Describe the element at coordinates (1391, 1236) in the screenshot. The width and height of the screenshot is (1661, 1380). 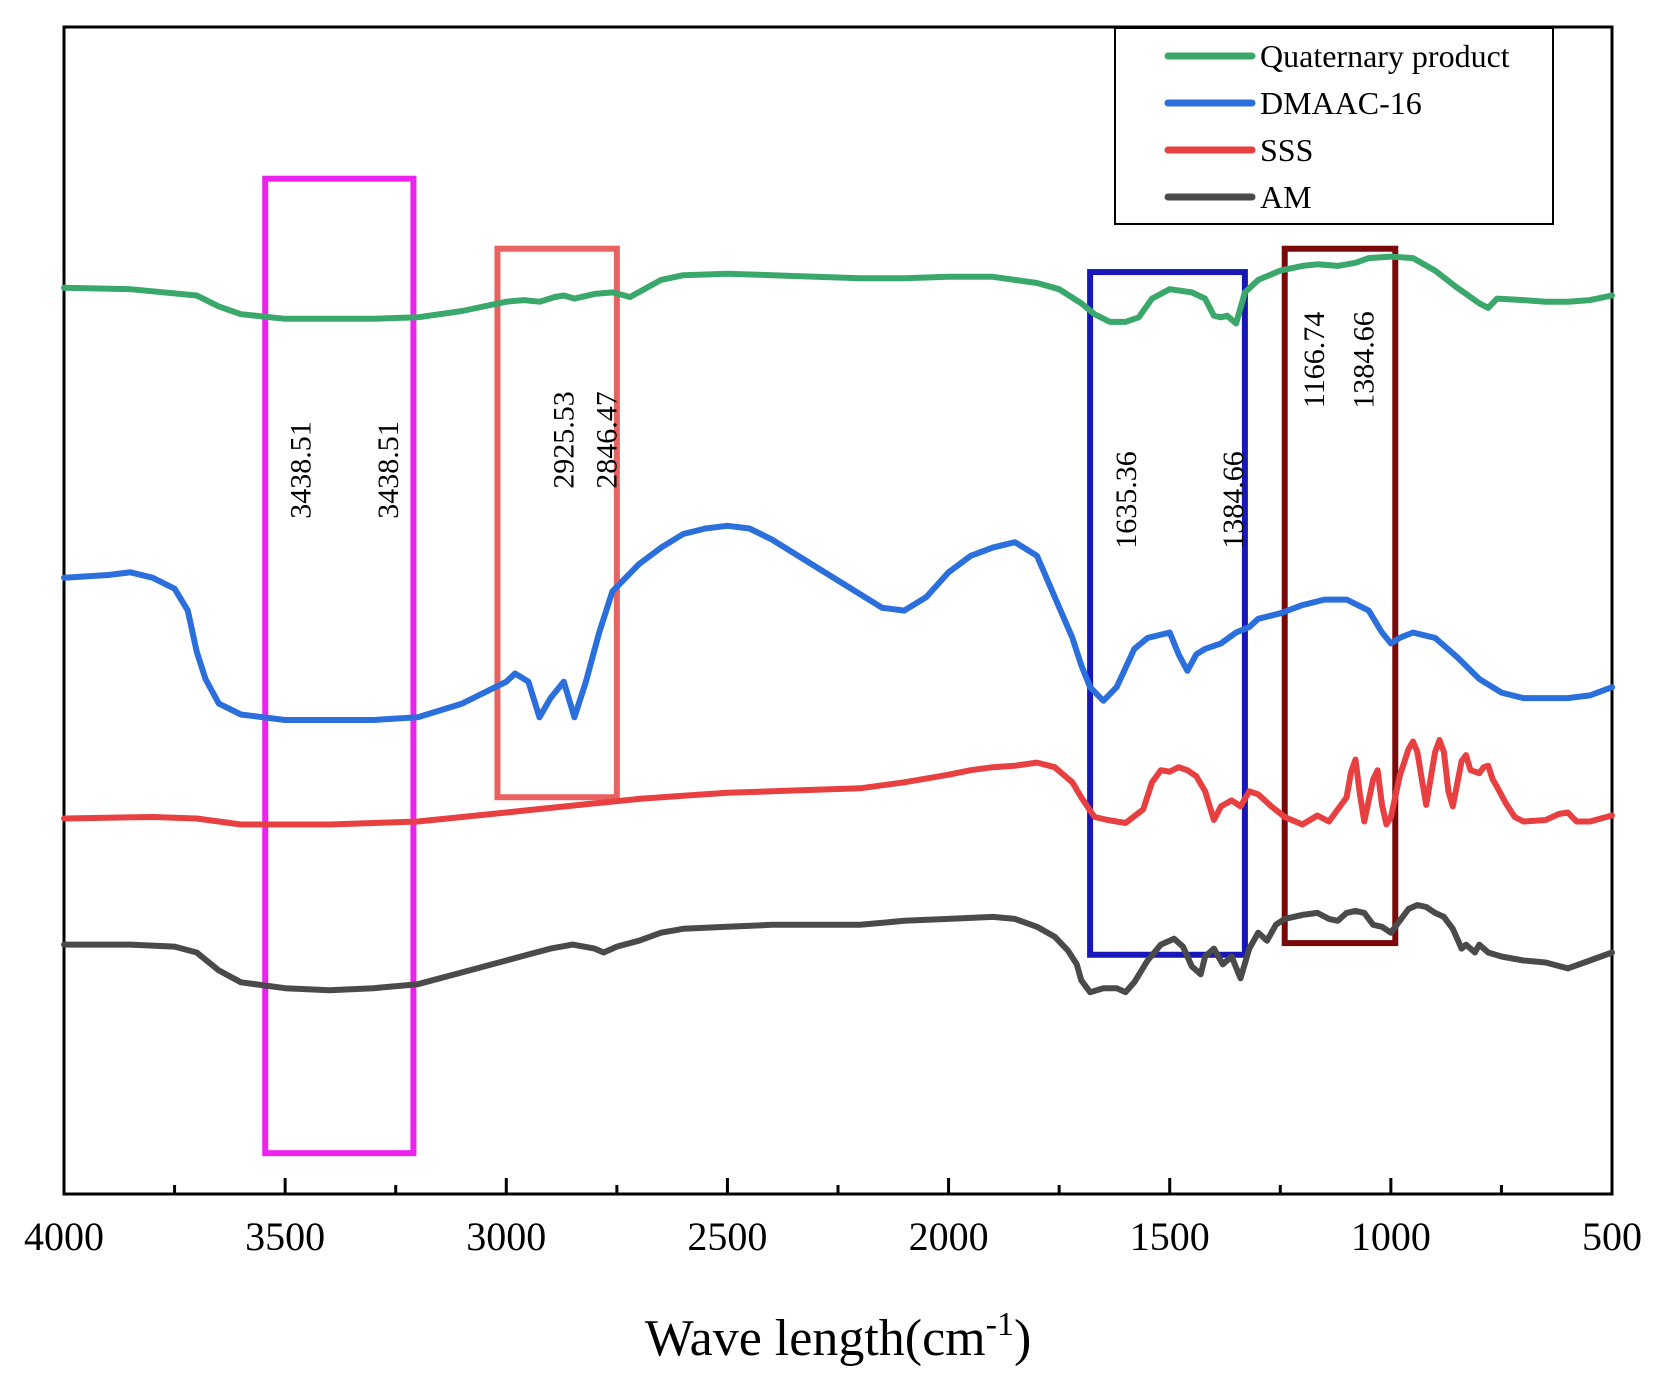
I see `x-tick-label: 1000` at that location.